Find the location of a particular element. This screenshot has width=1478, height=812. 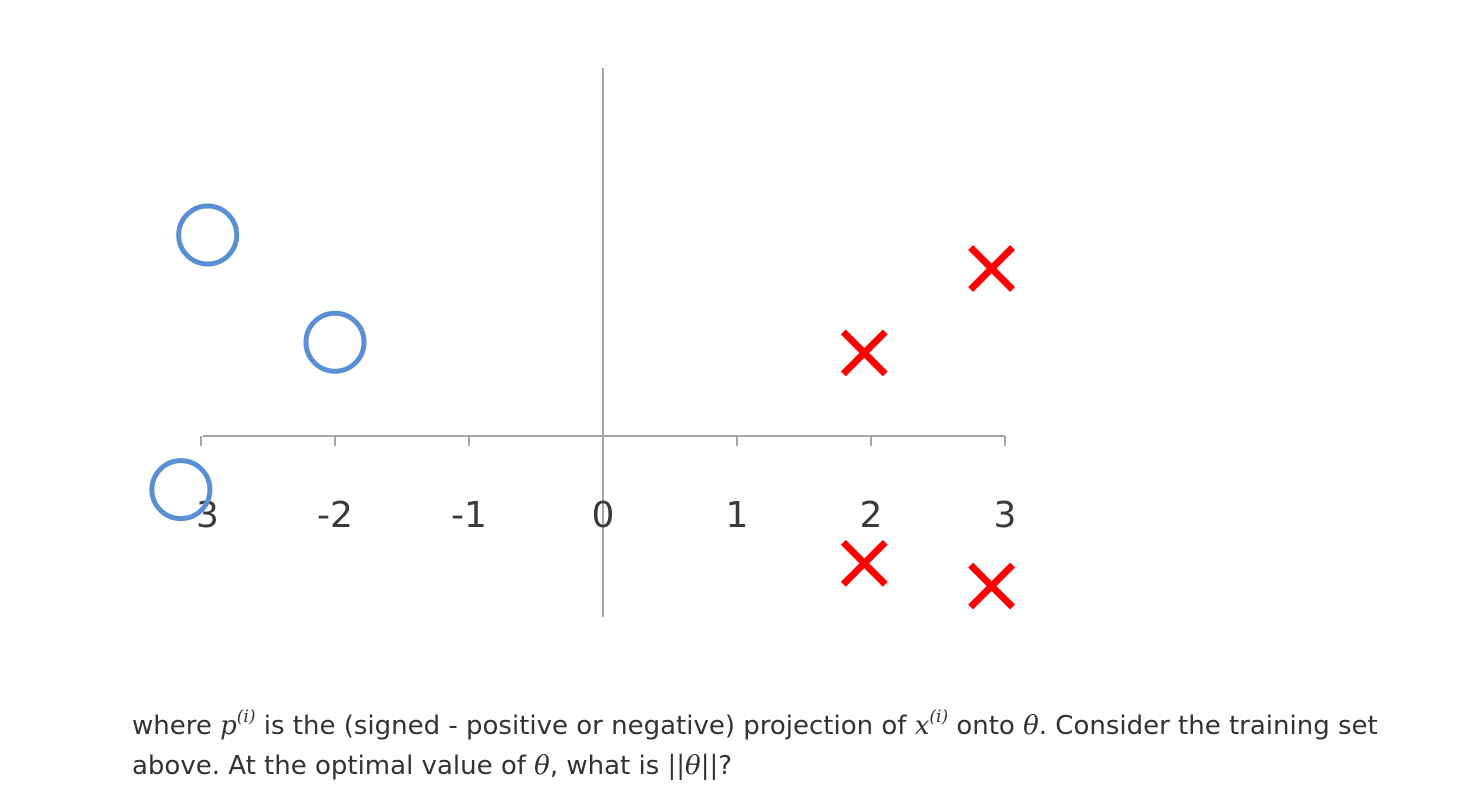

x-tick-label: -2 is located at coordinates (335, 515).